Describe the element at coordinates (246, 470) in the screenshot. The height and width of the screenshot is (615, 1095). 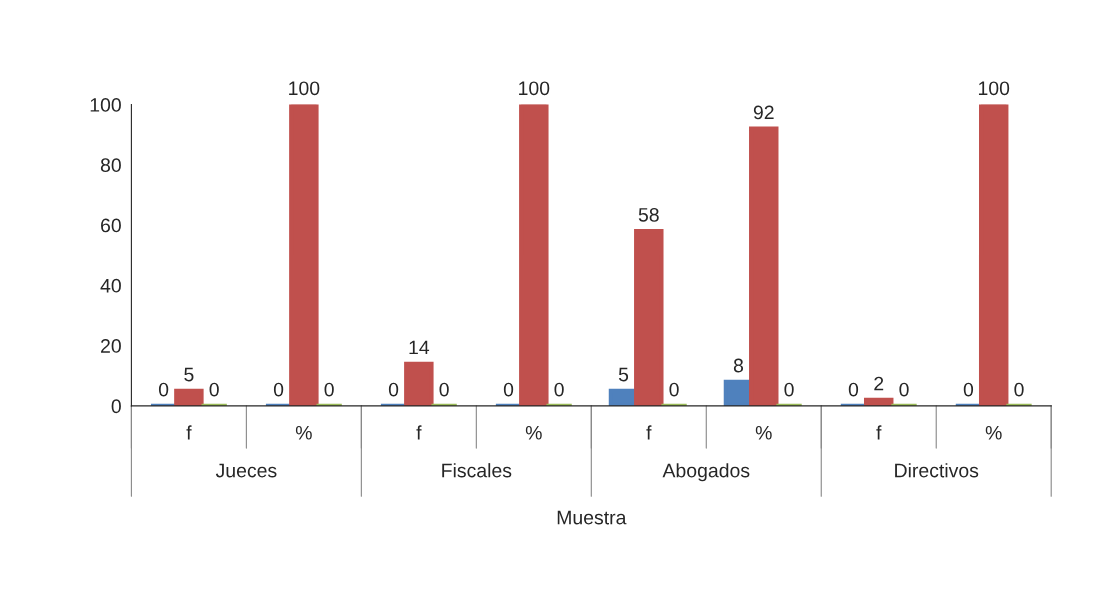
I see `text: Jueces` at that location.